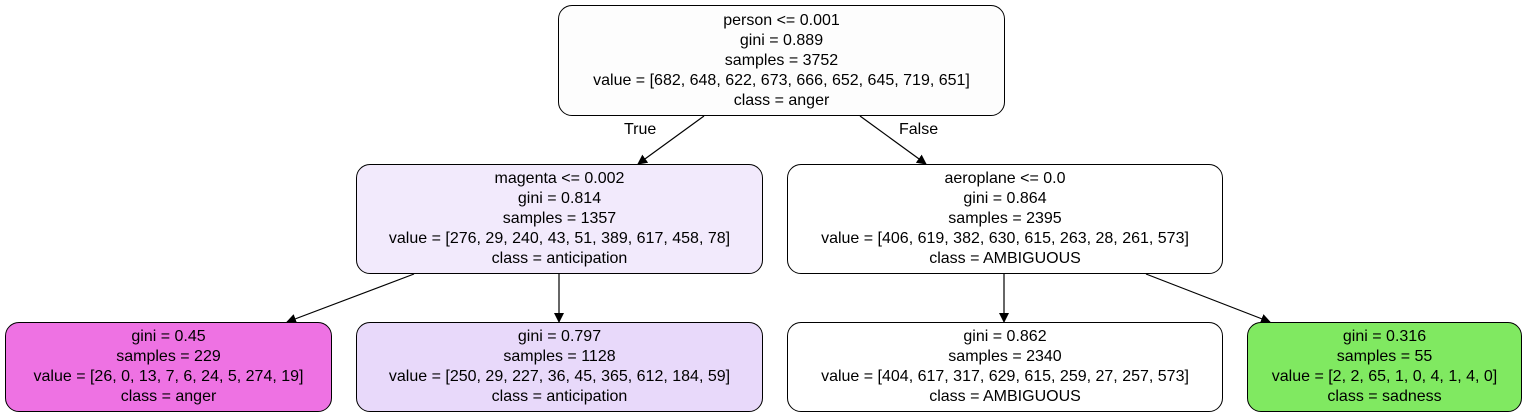 This screenshot has height=419, width=1528. Describe the element at coordinates (1384, 396) in the screenshot. I see `node-class: class = sadness` at that location.